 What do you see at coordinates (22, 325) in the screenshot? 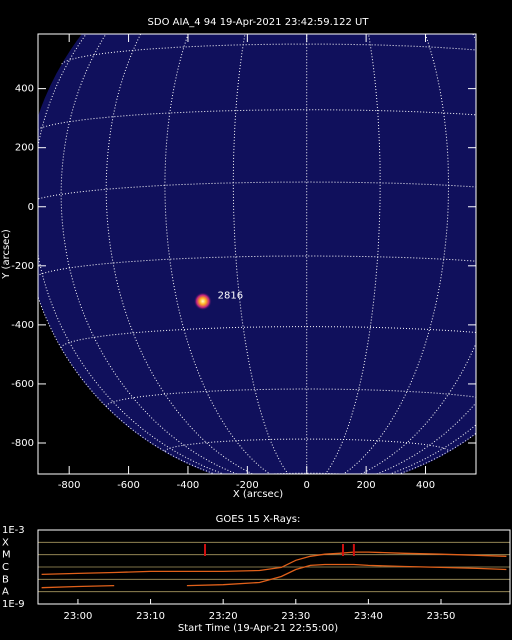
I see `y-tick-label: -400` at bounding box center [22, 325].